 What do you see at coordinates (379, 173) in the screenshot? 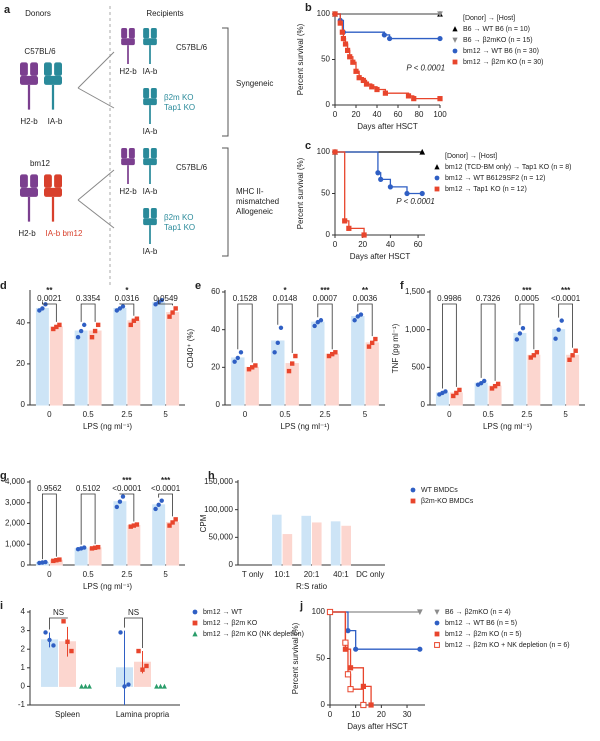
I see `survival-line` at bounding box center [379, 173].